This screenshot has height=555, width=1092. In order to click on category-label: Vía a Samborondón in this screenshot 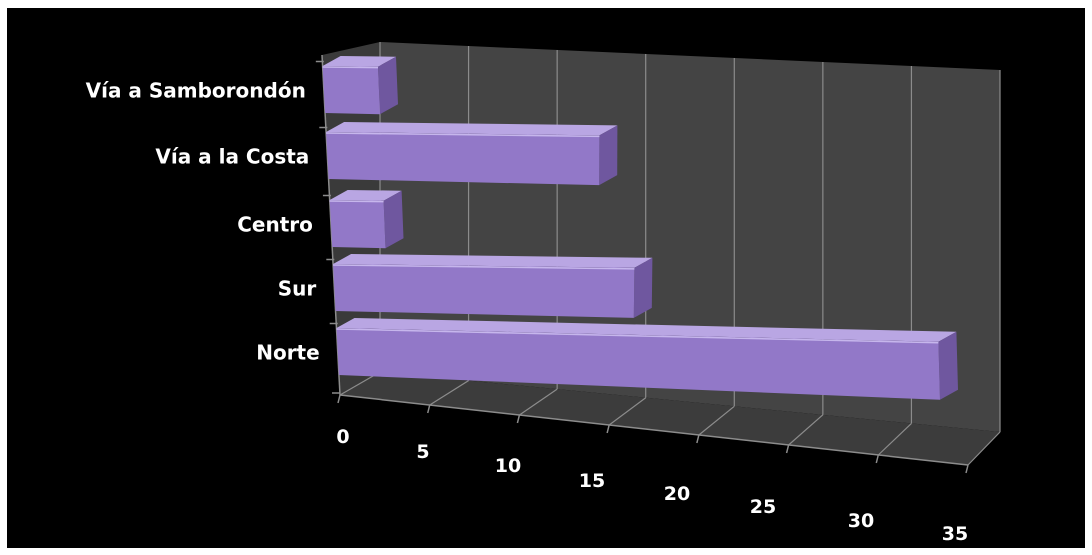, I will do `click(196, 91)`.